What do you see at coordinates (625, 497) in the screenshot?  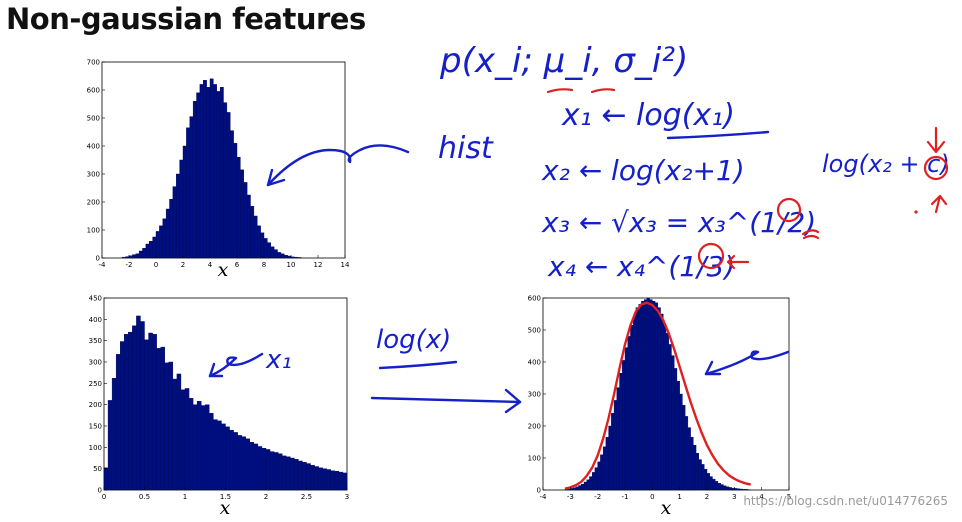 I see `x-tick-label: -1` at bounding box center [625, 497].